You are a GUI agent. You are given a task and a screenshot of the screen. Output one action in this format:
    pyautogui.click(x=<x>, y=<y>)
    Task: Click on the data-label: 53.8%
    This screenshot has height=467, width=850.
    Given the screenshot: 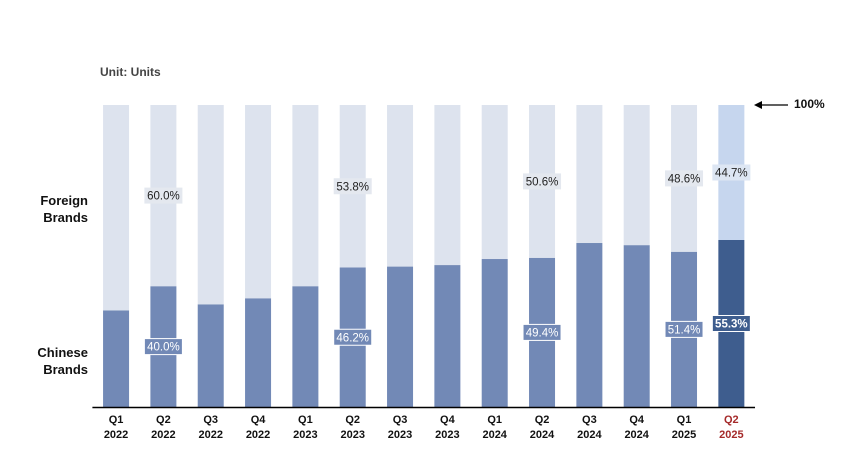 What is the action you would take?
    pyautogui.click(x=352, y=187)
    